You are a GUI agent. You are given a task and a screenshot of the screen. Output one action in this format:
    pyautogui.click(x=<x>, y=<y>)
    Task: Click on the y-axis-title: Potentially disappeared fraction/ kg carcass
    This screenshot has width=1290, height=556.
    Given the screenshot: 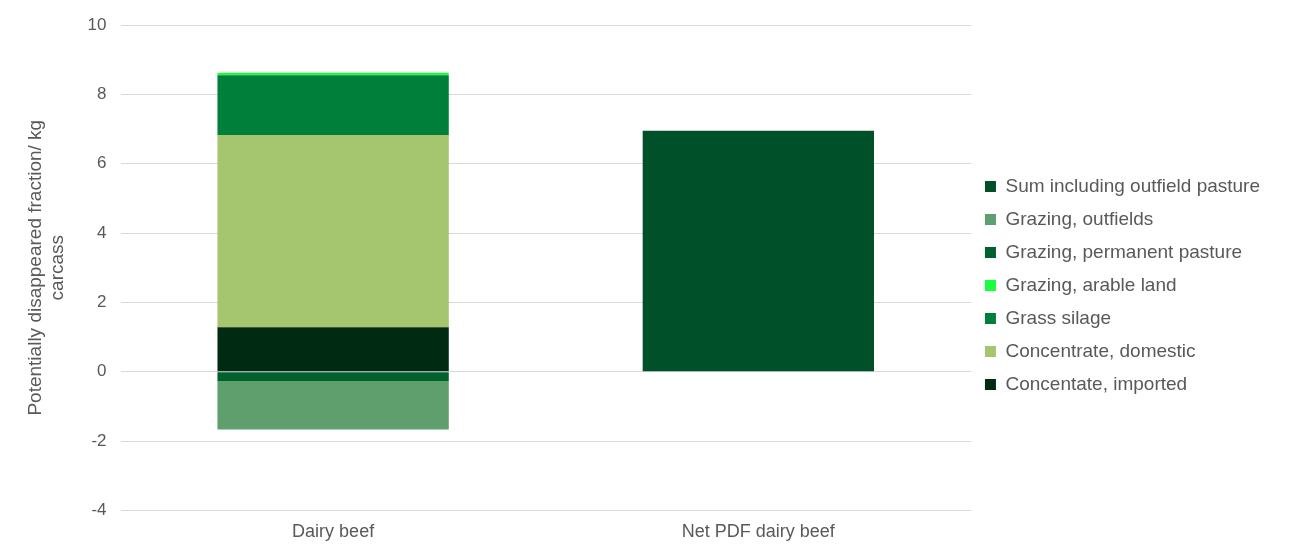 What is the action you would take?
    pyautogui.click(x=45, y=267)
    